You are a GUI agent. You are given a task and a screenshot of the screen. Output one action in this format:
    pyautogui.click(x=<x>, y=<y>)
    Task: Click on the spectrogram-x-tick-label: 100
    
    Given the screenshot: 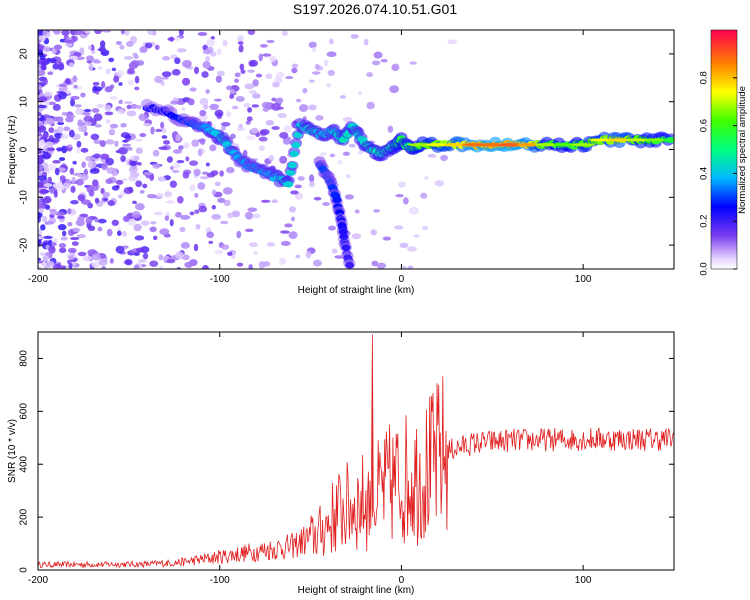 What is the action you would take?
    pyautogui.click(x=583, y=279)
    